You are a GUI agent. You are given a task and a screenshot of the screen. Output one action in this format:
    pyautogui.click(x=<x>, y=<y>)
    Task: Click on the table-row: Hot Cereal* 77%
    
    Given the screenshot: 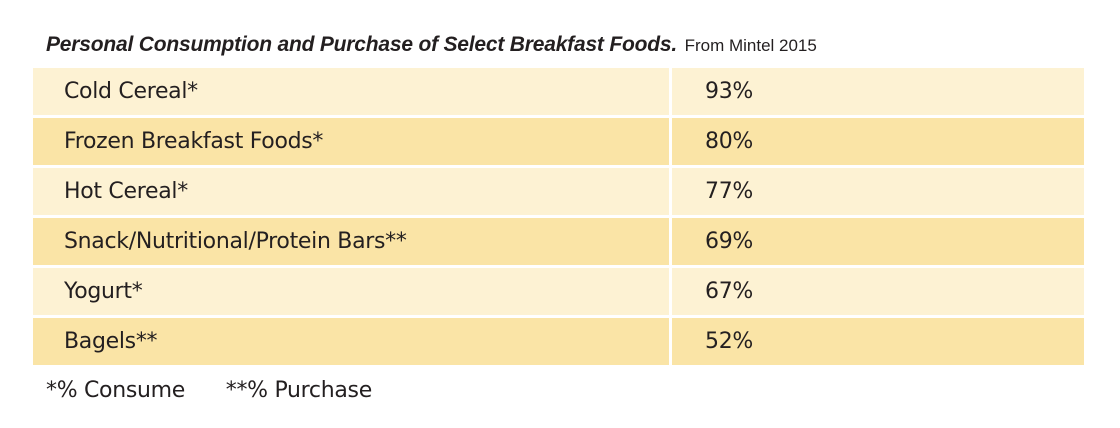 What is the action you would take?
    pyautogui.click(x=558, y=191)
    